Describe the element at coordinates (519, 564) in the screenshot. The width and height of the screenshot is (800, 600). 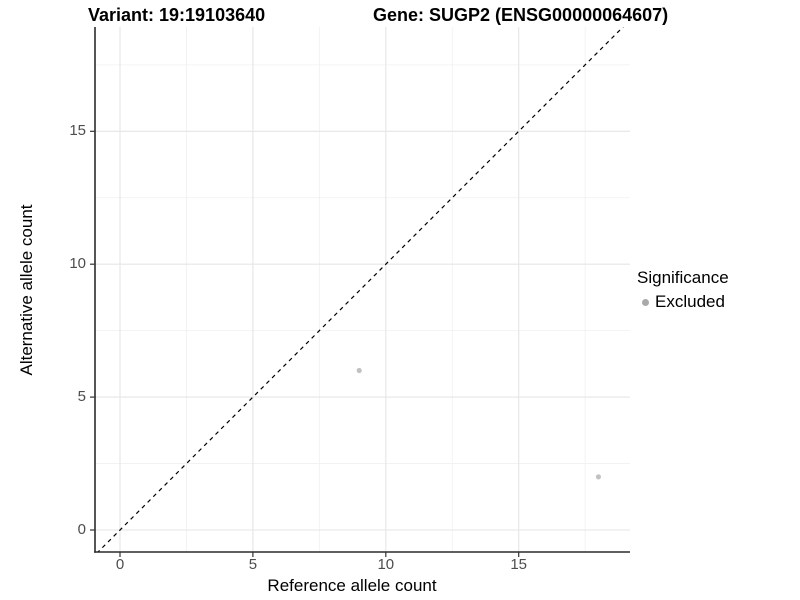
I see `x-tick-label: 15` at that location.